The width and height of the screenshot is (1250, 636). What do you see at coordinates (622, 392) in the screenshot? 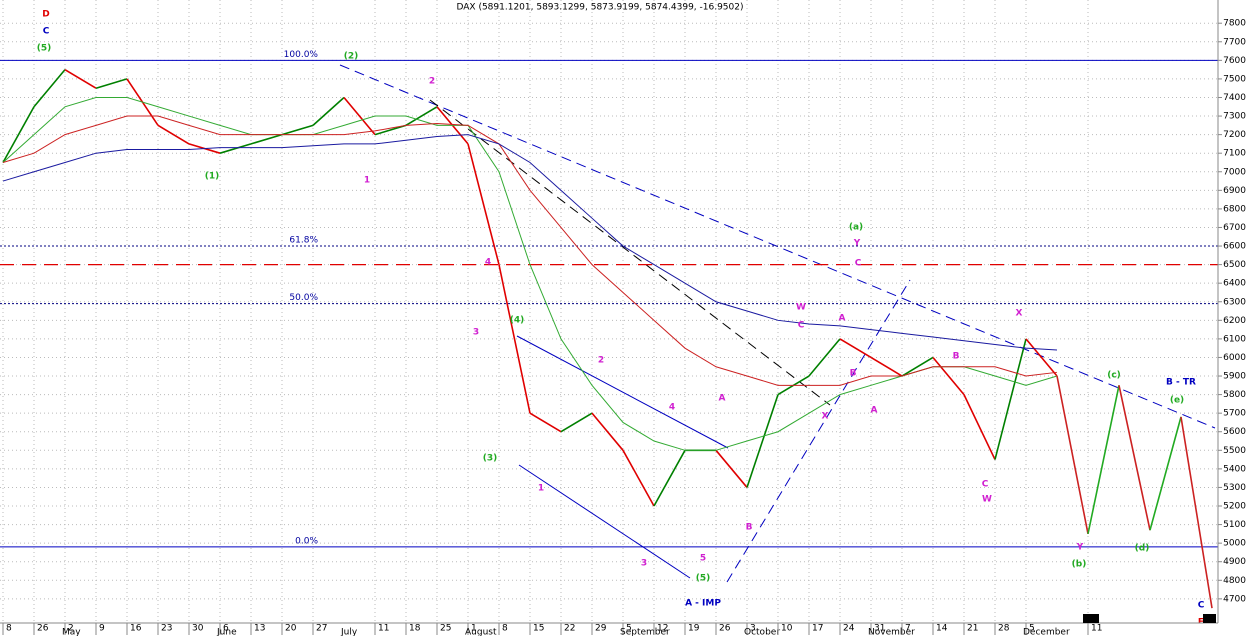
I see `channel-line` at bounding box center [622, 392].